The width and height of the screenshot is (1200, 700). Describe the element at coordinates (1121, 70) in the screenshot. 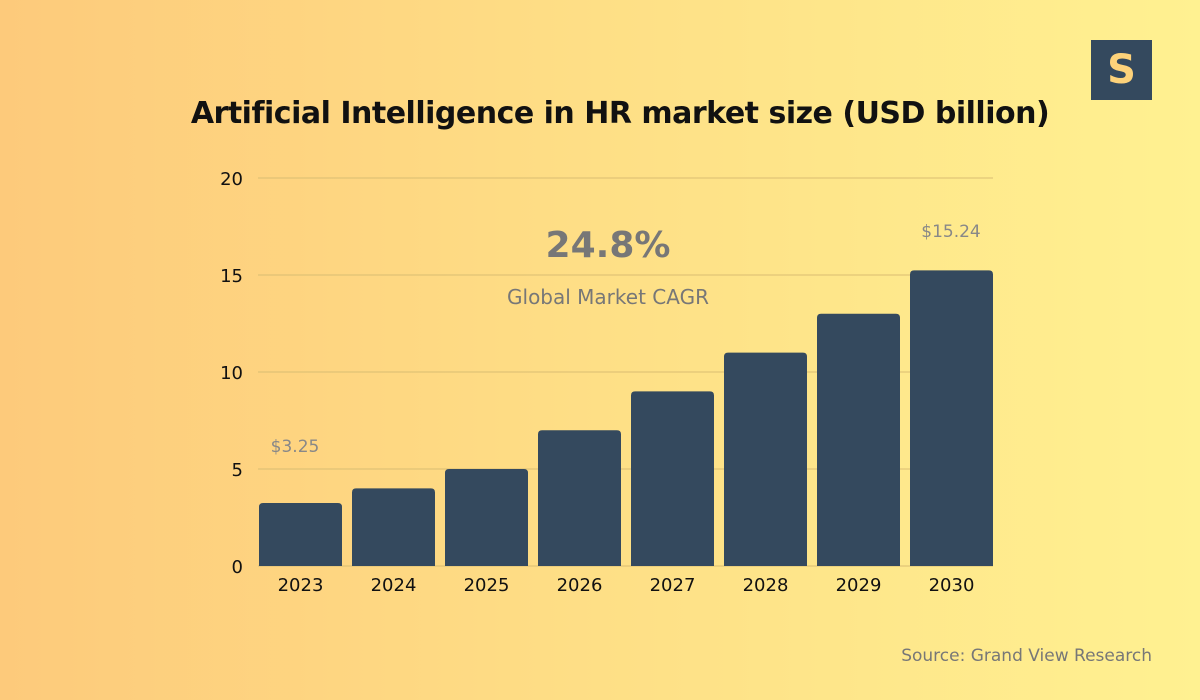

I see `logo: S` at that location.